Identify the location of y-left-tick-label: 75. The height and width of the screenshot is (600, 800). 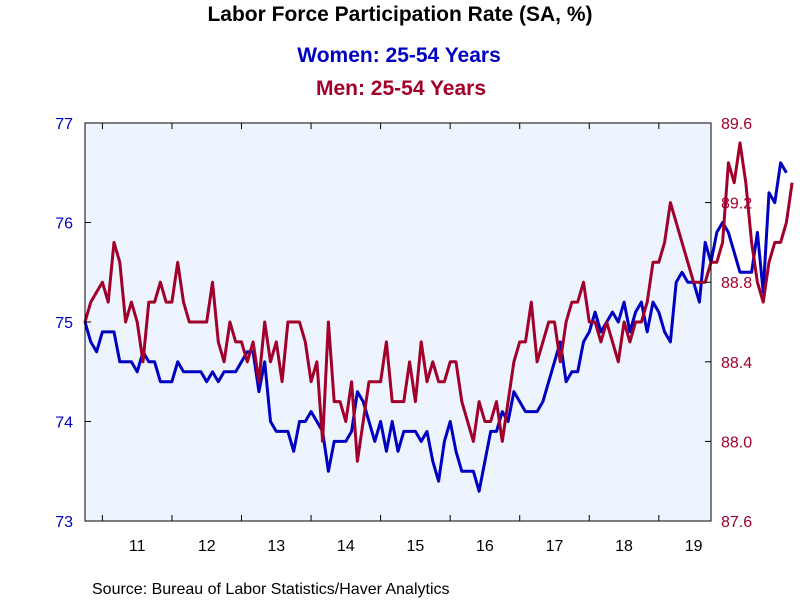
(64, 323).